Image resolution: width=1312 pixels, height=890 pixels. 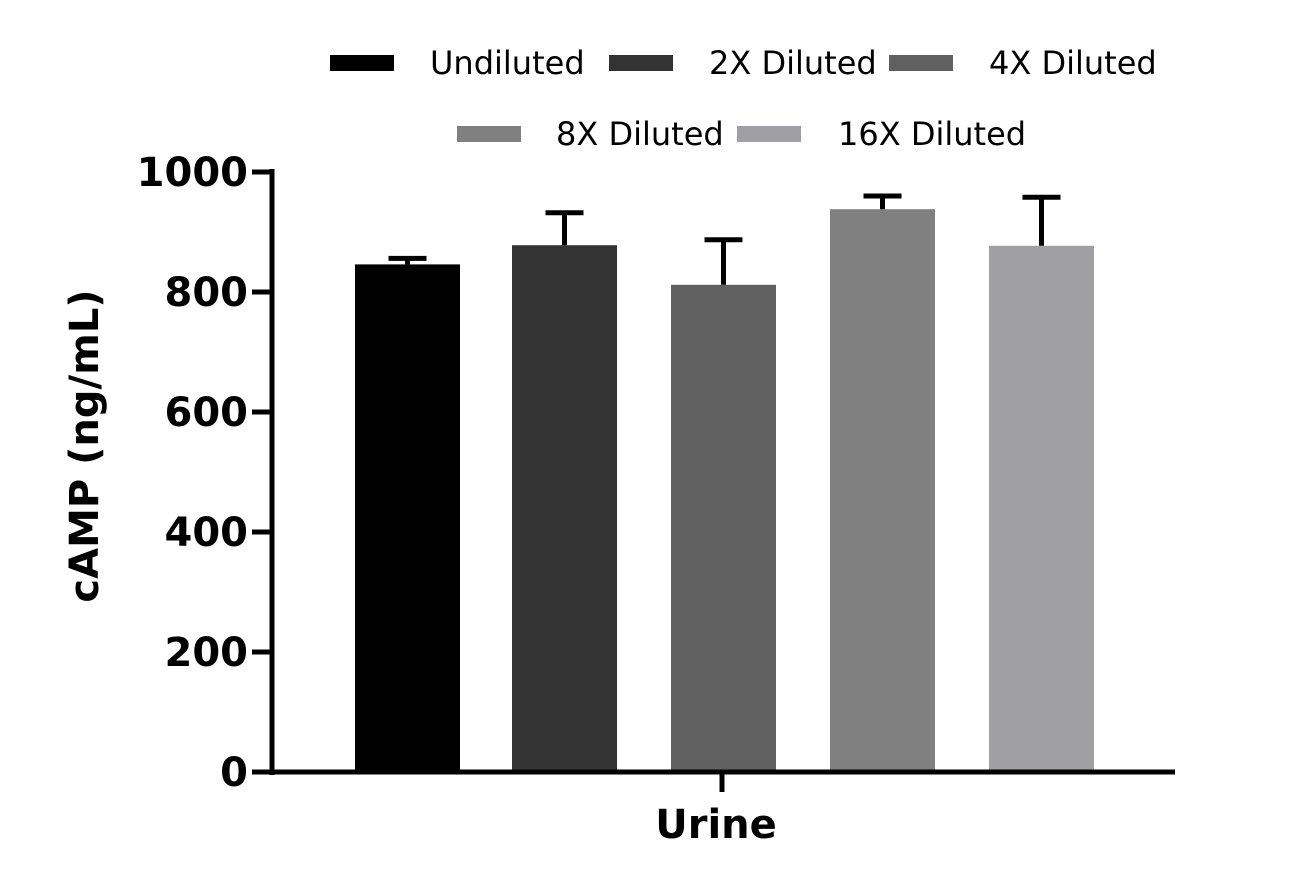 What do you see at coordinates (206, 473) in the screenshot?
I see `y-axis: 0 200 400 600 800 1000` at bounding box center [206, 473].